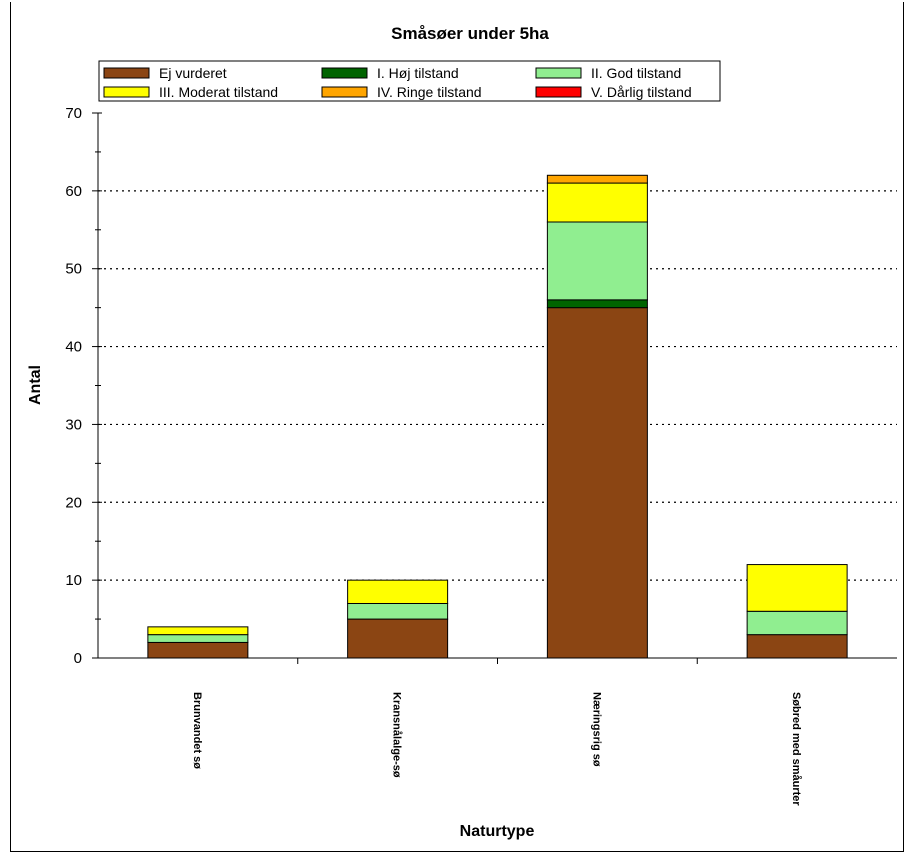 The height and width of the screenshot is (858, 906). Describe the element at coordinates (418, 73) in the screenshot. I see `legend-label: I. Høj tilstand` at that location.